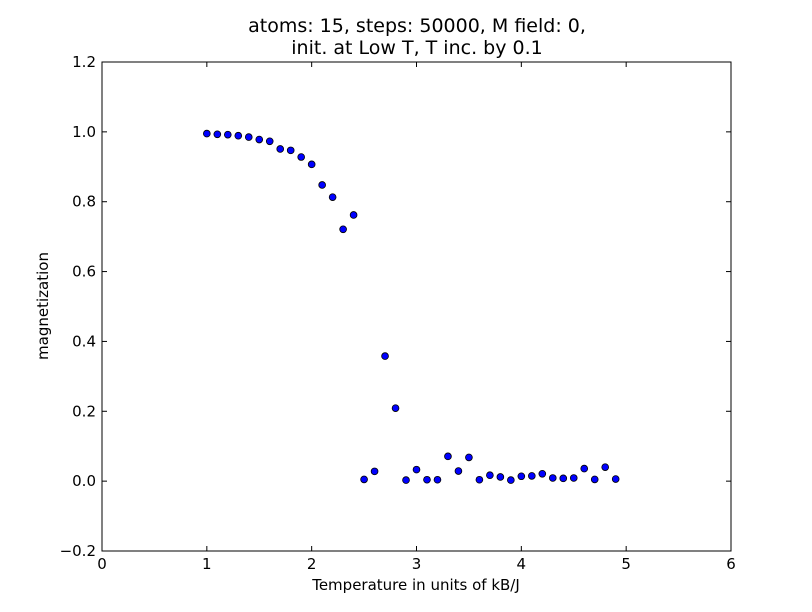 The width and height of the screenshot is (812, 612). What do you see at coordinates (84, 132) in the screenshot?
I see `y-tick-label: 1.0` at bounding box center [84, 132].